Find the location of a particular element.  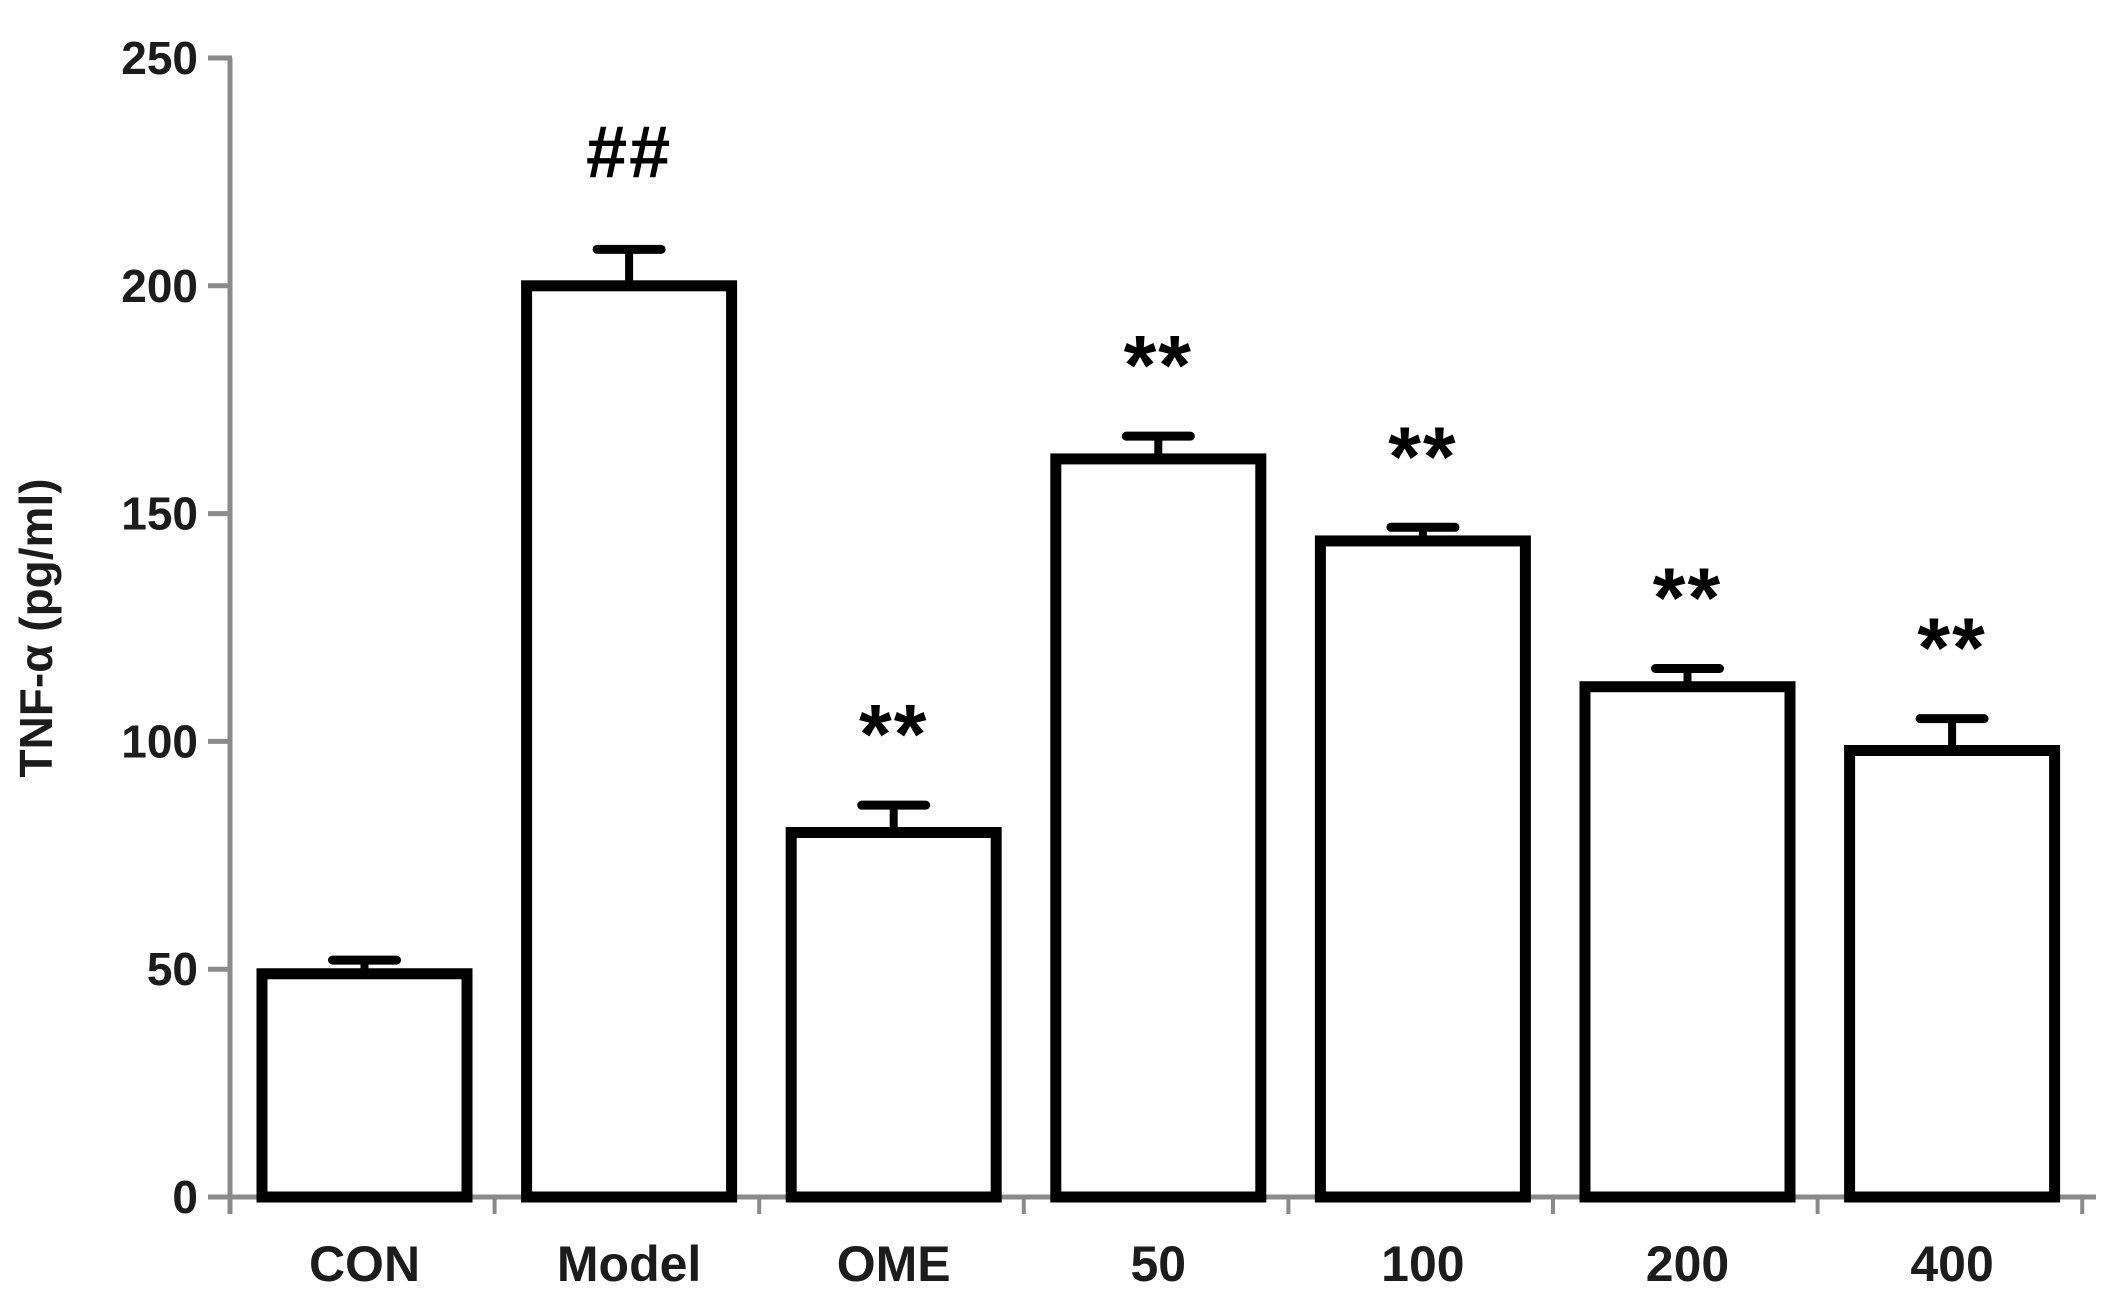

x-tick-label-OME: OME is located at coordinates (894, 1264).